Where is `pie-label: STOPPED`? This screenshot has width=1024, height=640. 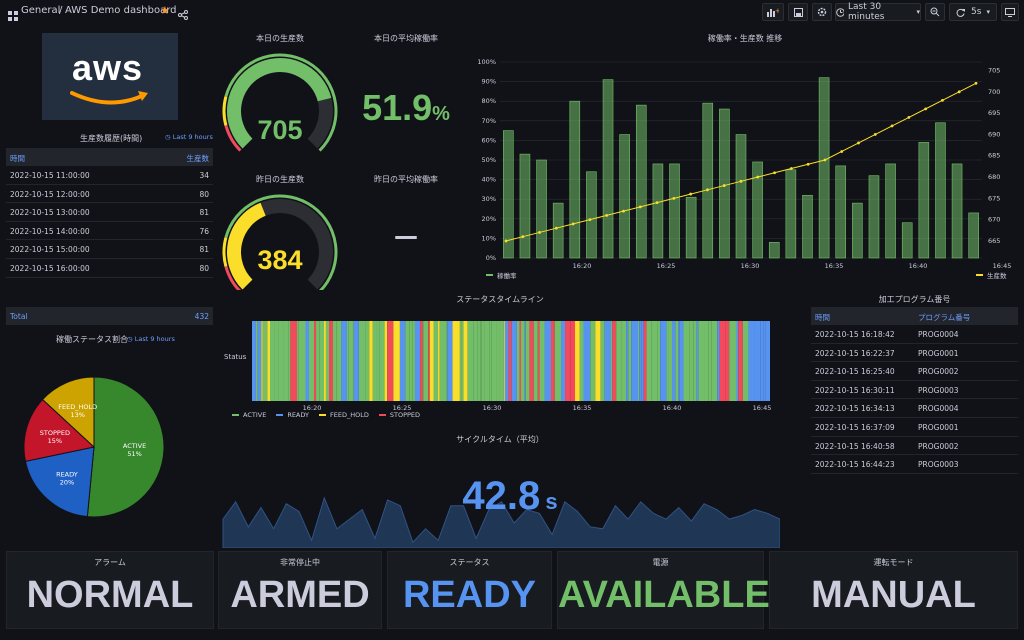
pie-label: STOPPED is located at coordinates (55, 433).